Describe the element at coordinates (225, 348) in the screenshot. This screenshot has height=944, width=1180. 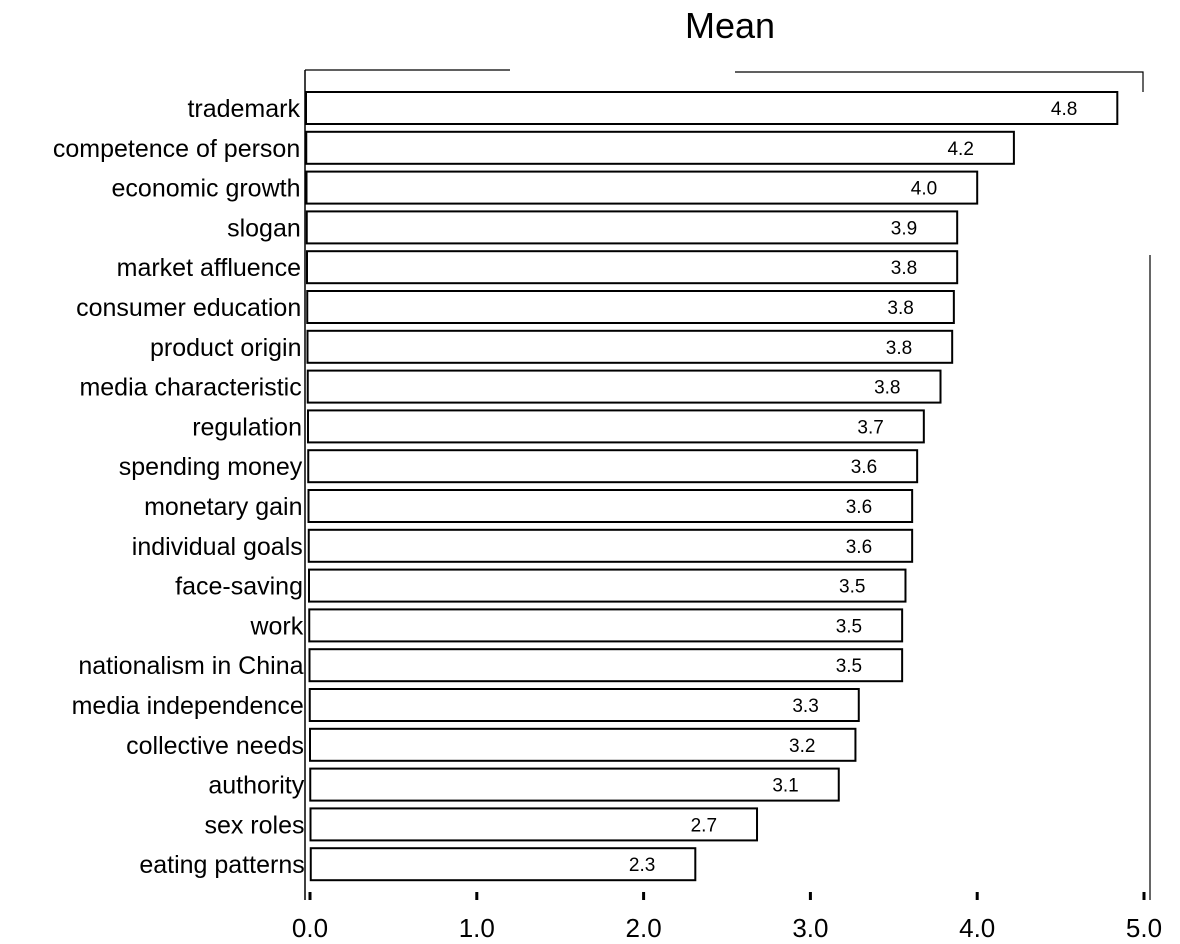
I see `category-label: product origin` at that location.